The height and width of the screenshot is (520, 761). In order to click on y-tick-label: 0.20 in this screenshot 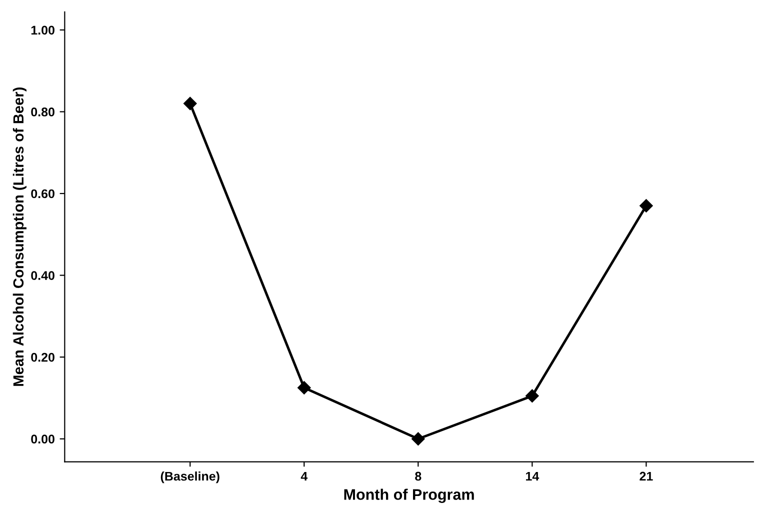, I will do `click(42, 357)`.